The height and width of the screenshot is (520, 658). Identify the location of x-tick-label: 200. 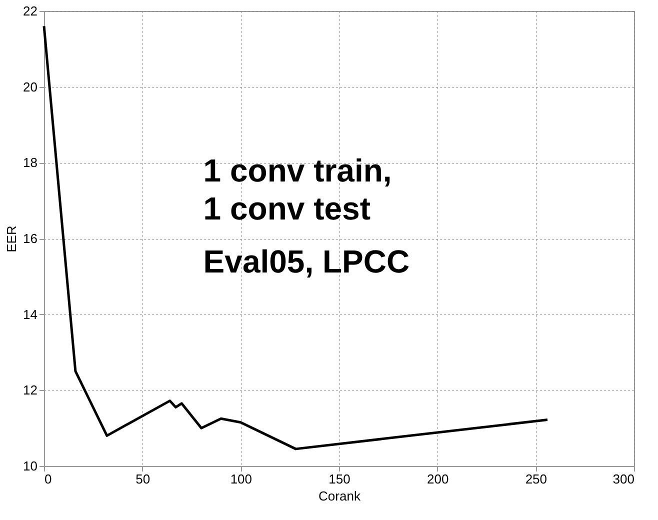
(437, 479).